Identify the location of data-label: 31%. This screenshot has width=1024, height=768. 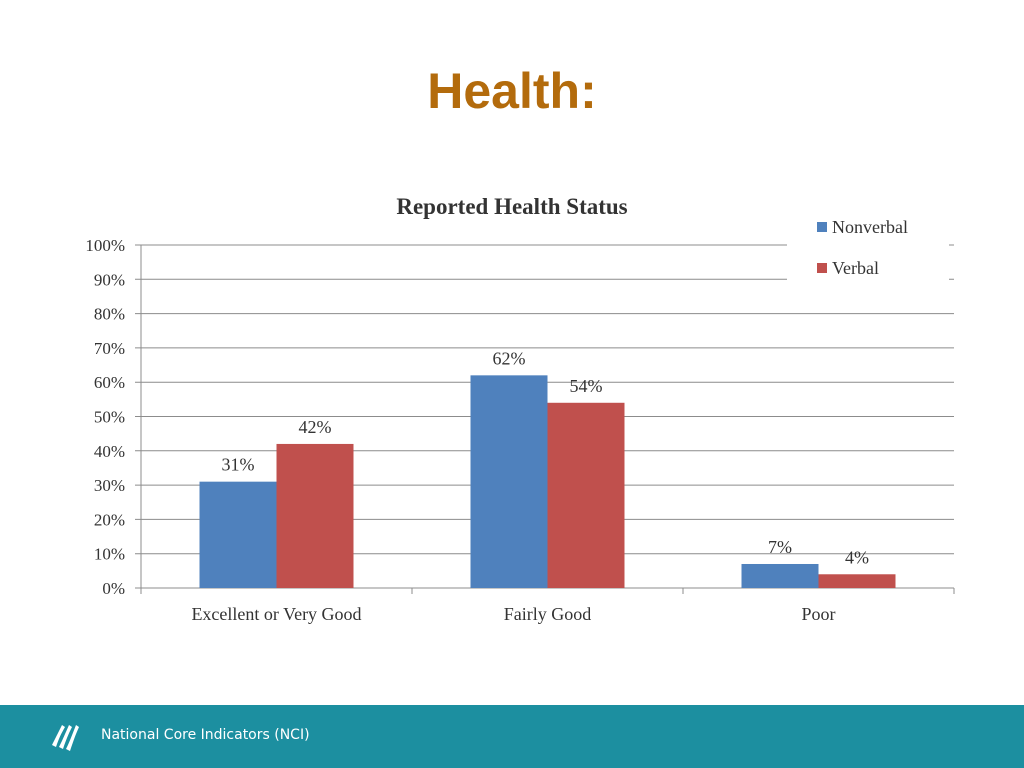
(238, 465).